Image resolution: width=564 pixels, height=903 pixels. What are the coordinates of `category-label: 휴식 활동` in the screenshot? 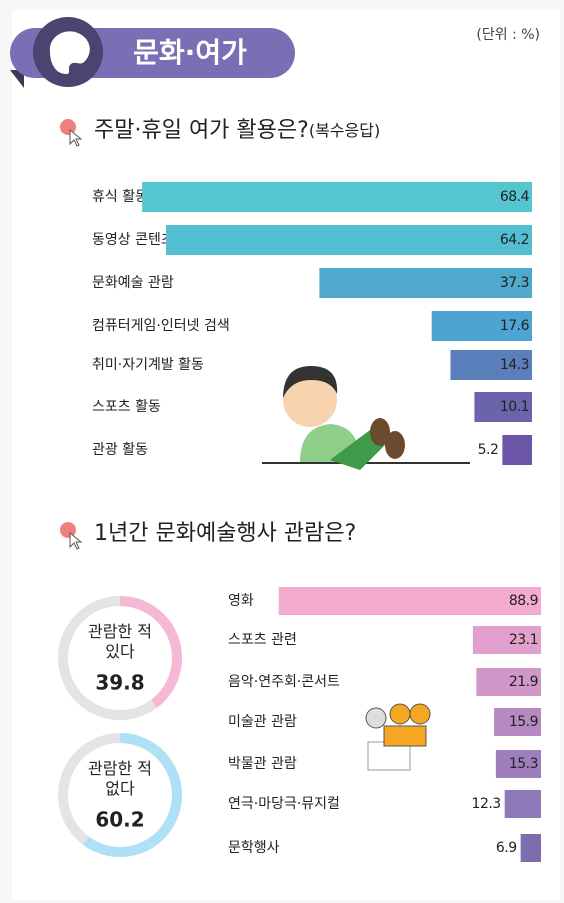 It's located at (120, 197).